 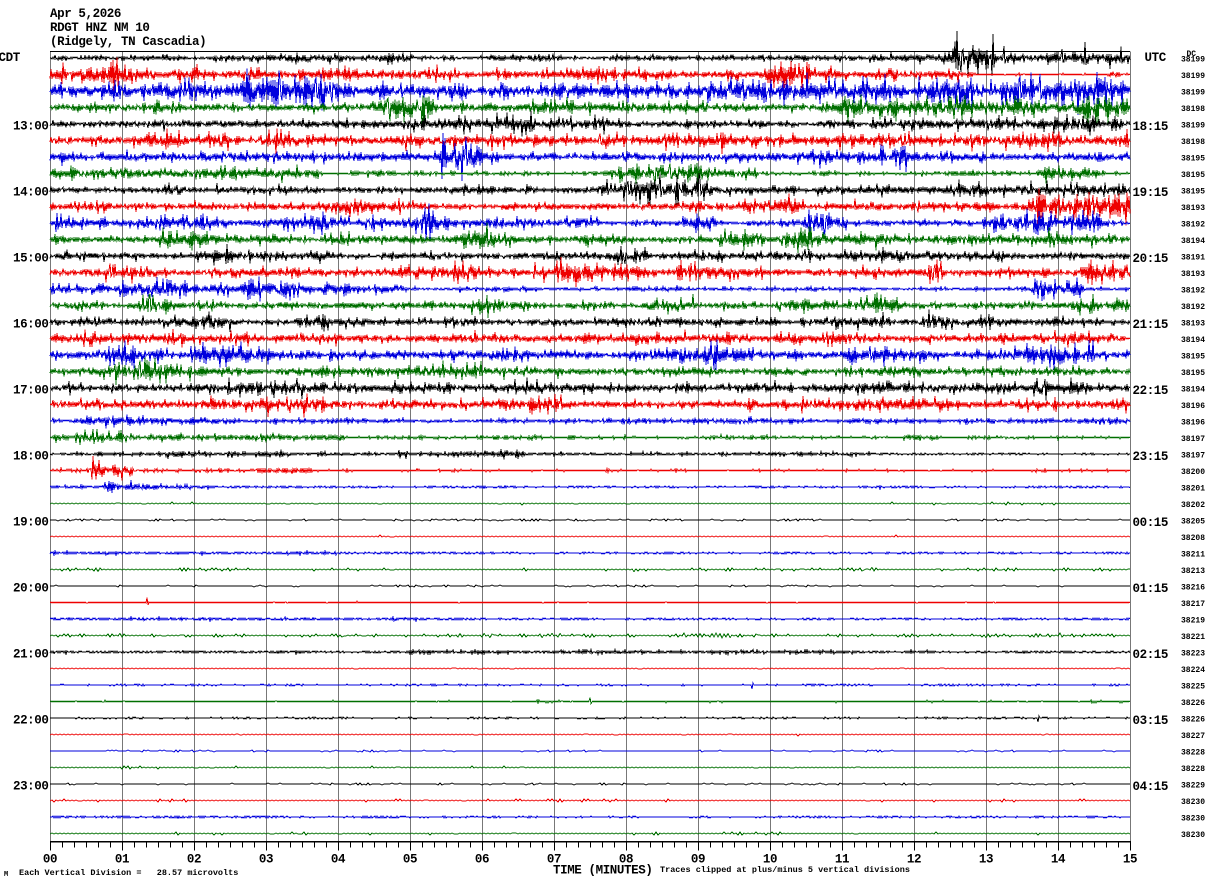 I want to click on svg-text: CDT, so click(x=10, y=58).